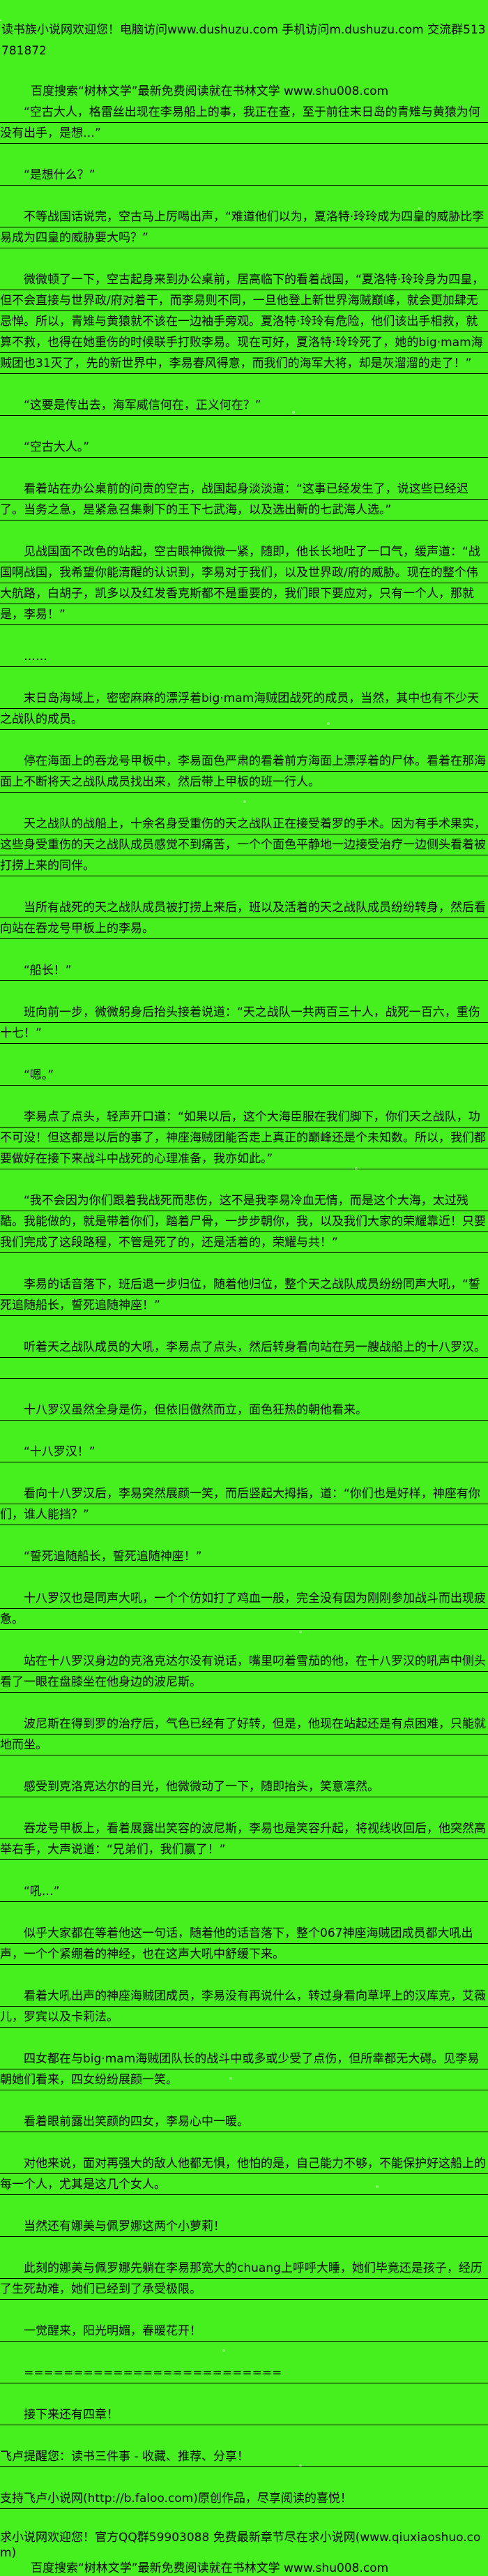 The image size is (488, 2576). I want to click on novel-paragraph: 接下来还有四章！, so click(244, 2414).